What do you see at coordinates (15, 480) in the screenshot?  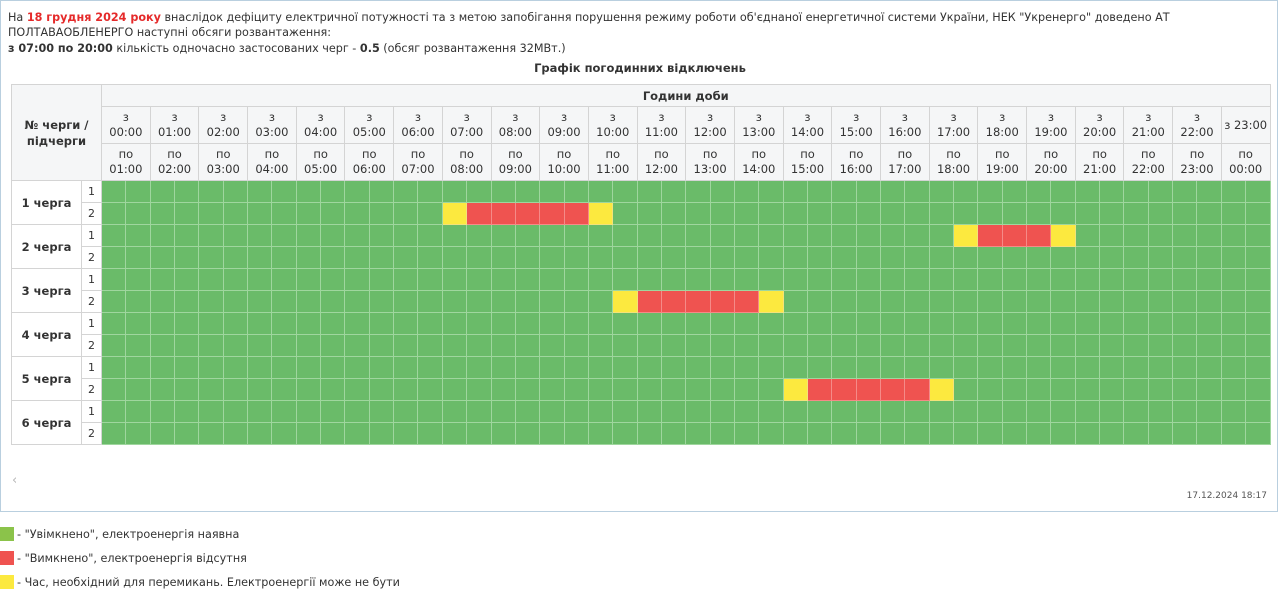 I see `scroll-left-arrow-icon: ‹` at bounding box center [15, 480].